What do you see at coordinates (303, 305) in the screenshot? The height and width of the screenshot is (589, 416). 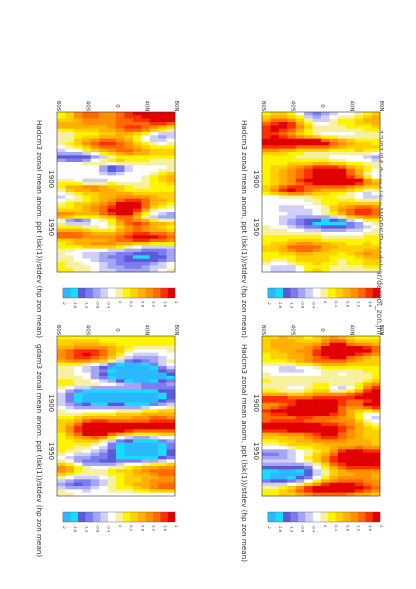 I see `colorbar-label: -0.8` at bounding box center [303, 305].